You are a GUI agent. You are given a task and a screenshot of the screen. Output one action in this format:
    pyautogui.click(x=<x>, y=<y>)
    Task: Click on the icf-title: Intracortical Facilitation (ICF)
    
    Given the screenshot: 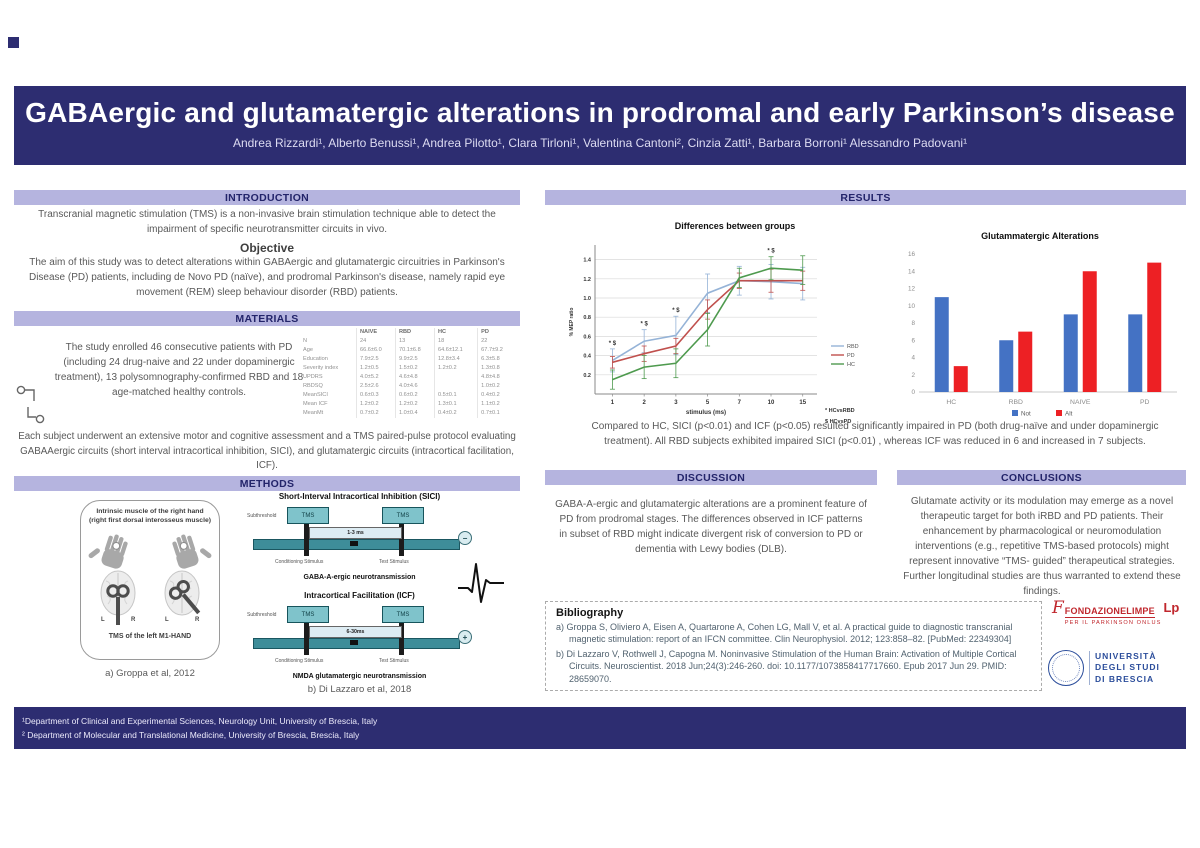 What is the action you would take?
    pyautogui.click(x=359, y=595)
    